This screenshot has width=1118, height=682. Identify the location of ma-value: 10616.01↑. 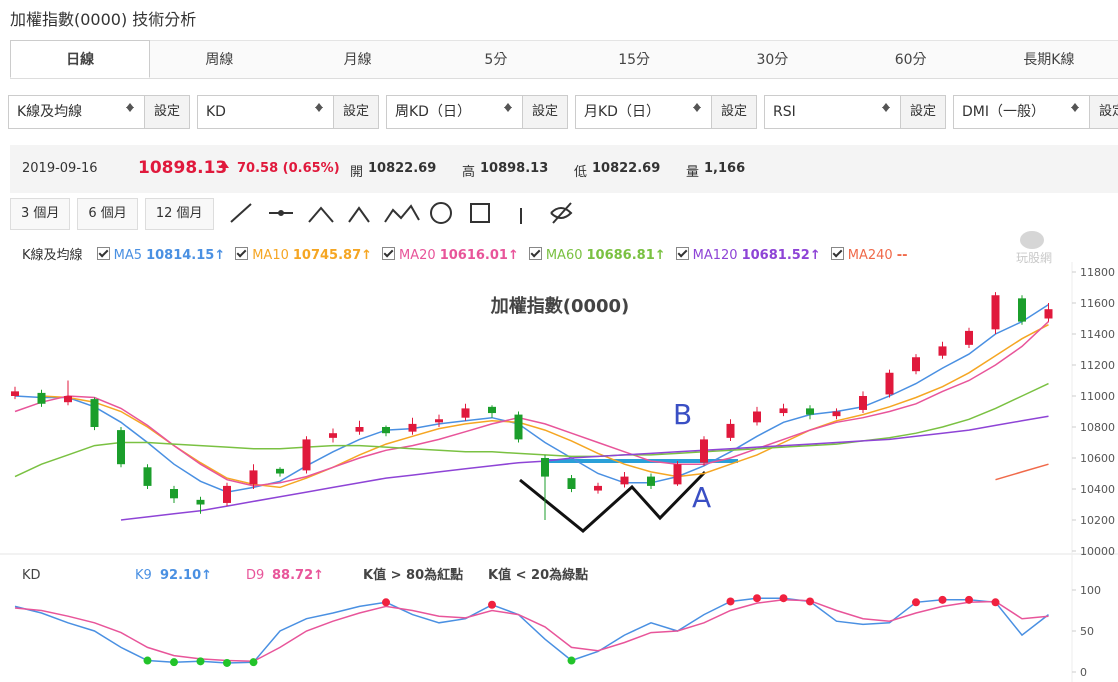
(479, 255).